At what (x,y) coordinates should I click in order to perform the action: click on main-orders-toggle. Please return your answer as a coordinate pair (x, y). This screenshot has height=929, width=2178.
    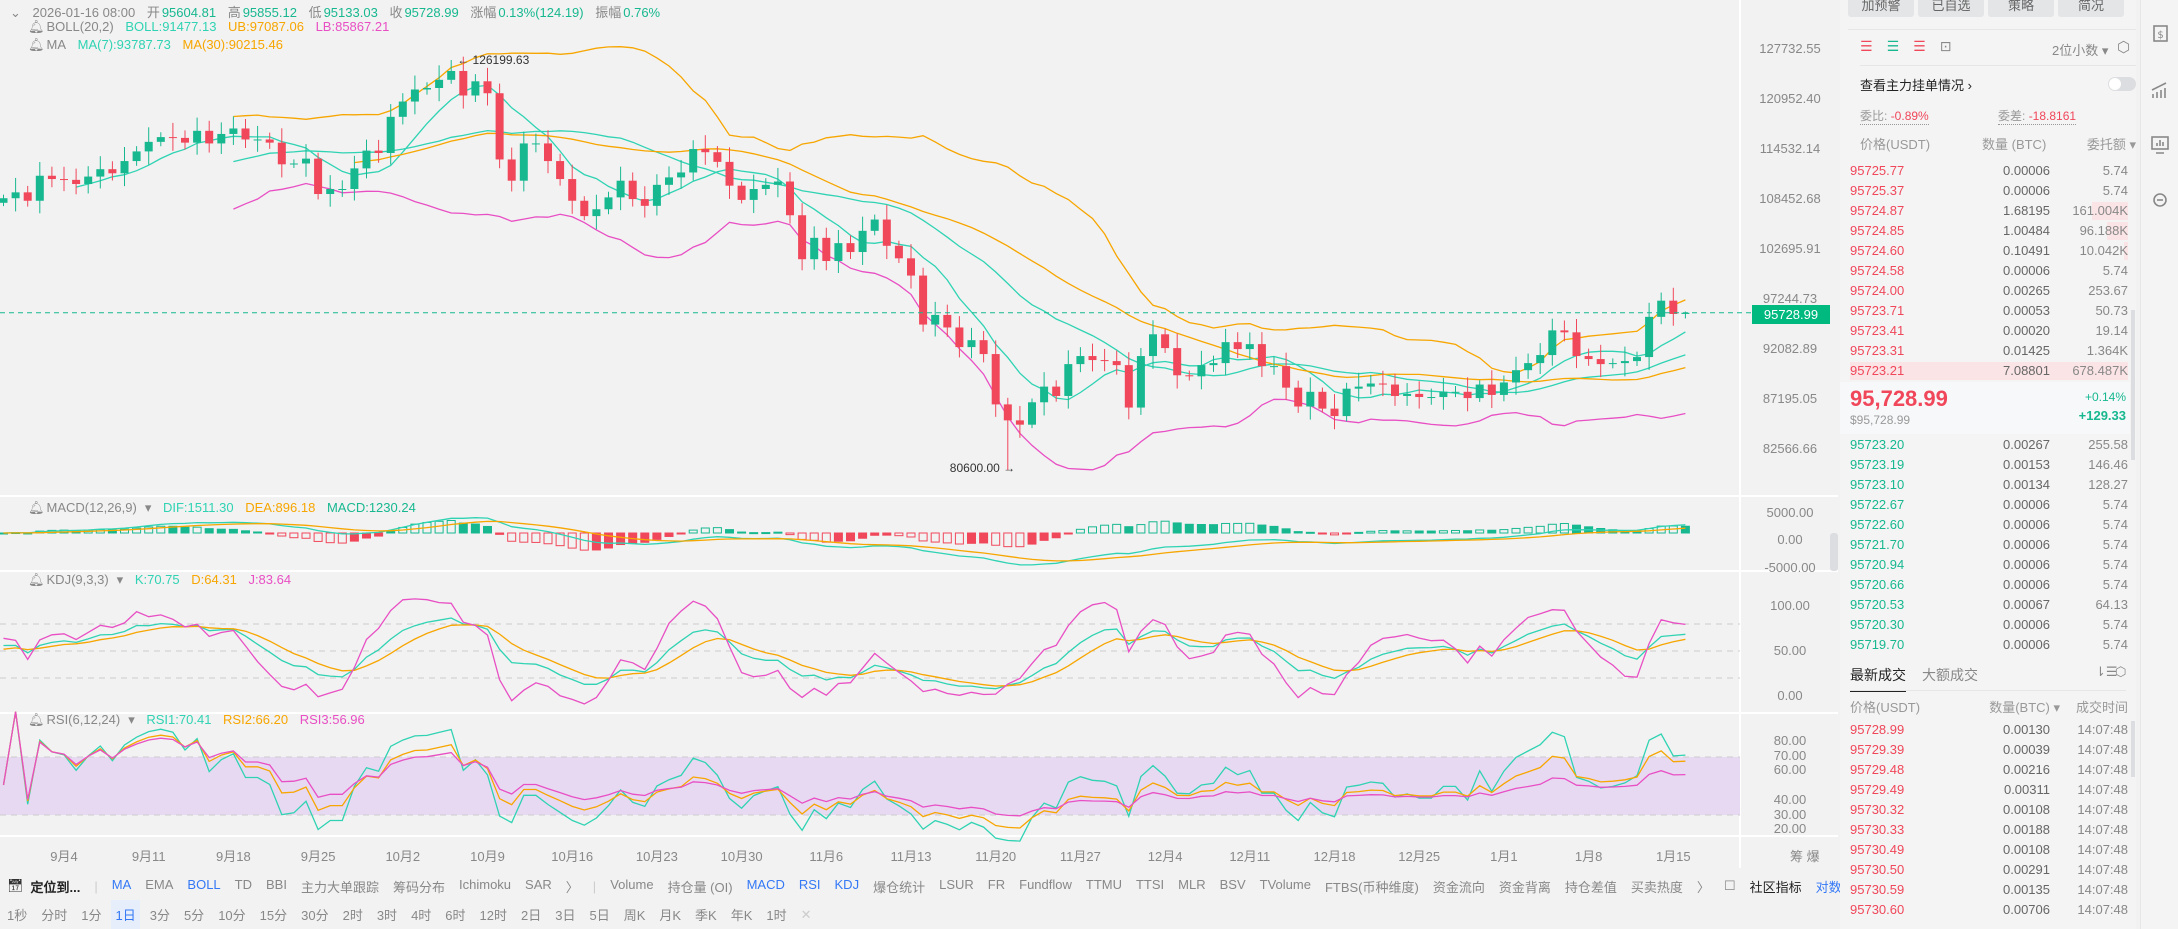
    Looking at the image, I should click on (2122, 84).